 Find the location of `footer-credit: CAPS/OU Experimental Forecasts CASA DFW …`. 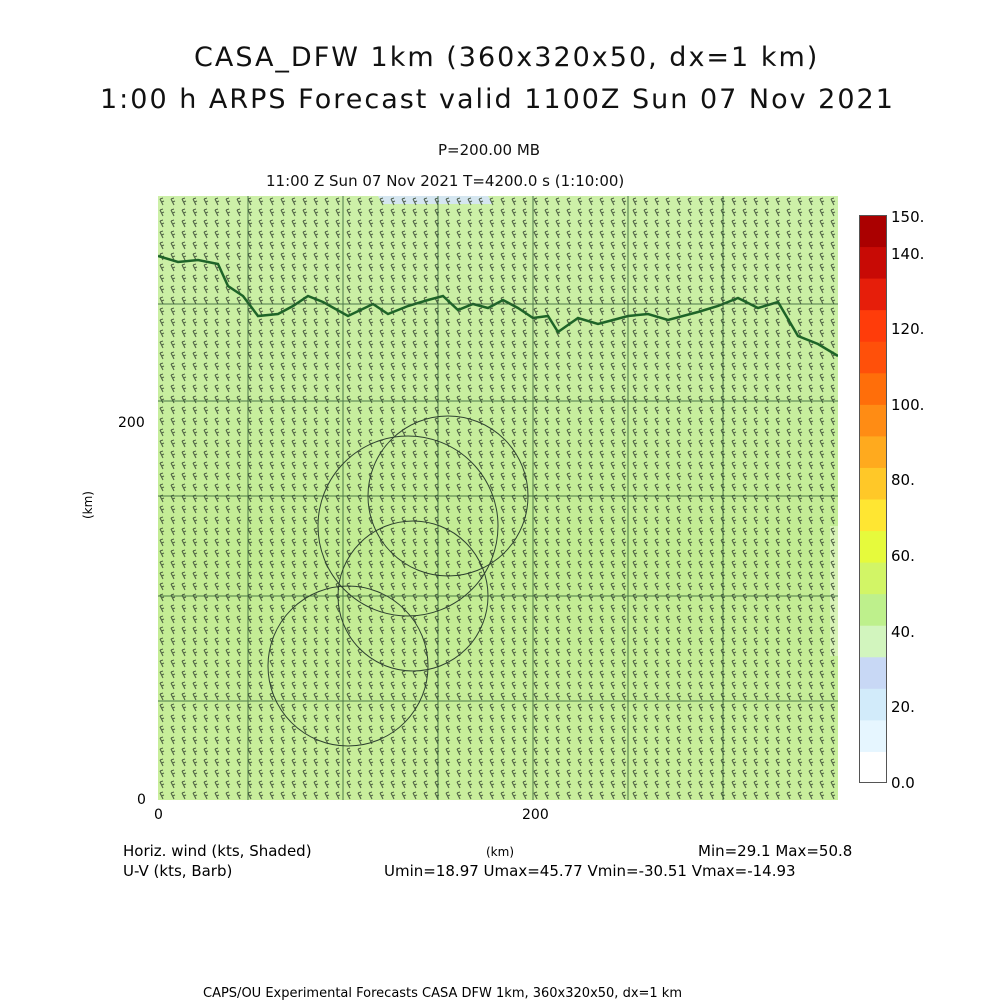

footer-credit: CAPS/OU Experimental Forecasts CASA DFW … is located at coordinates (443, 993).